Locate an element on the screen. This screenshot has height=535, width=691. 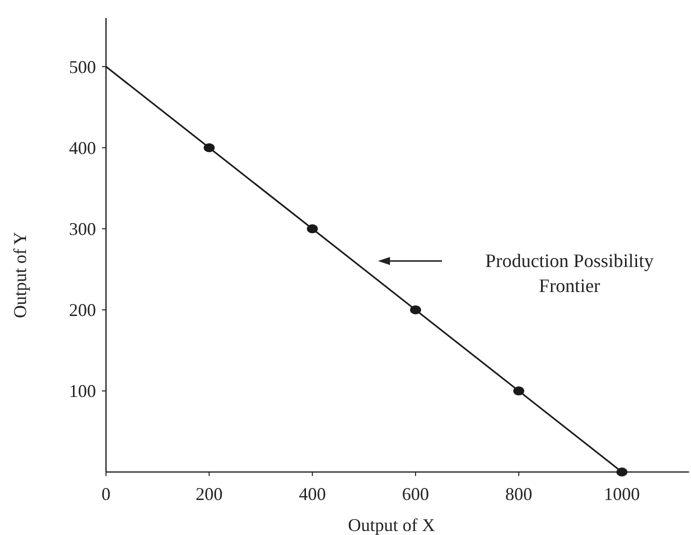
y-tick-label: 300 is located at coordinates (82, 229).